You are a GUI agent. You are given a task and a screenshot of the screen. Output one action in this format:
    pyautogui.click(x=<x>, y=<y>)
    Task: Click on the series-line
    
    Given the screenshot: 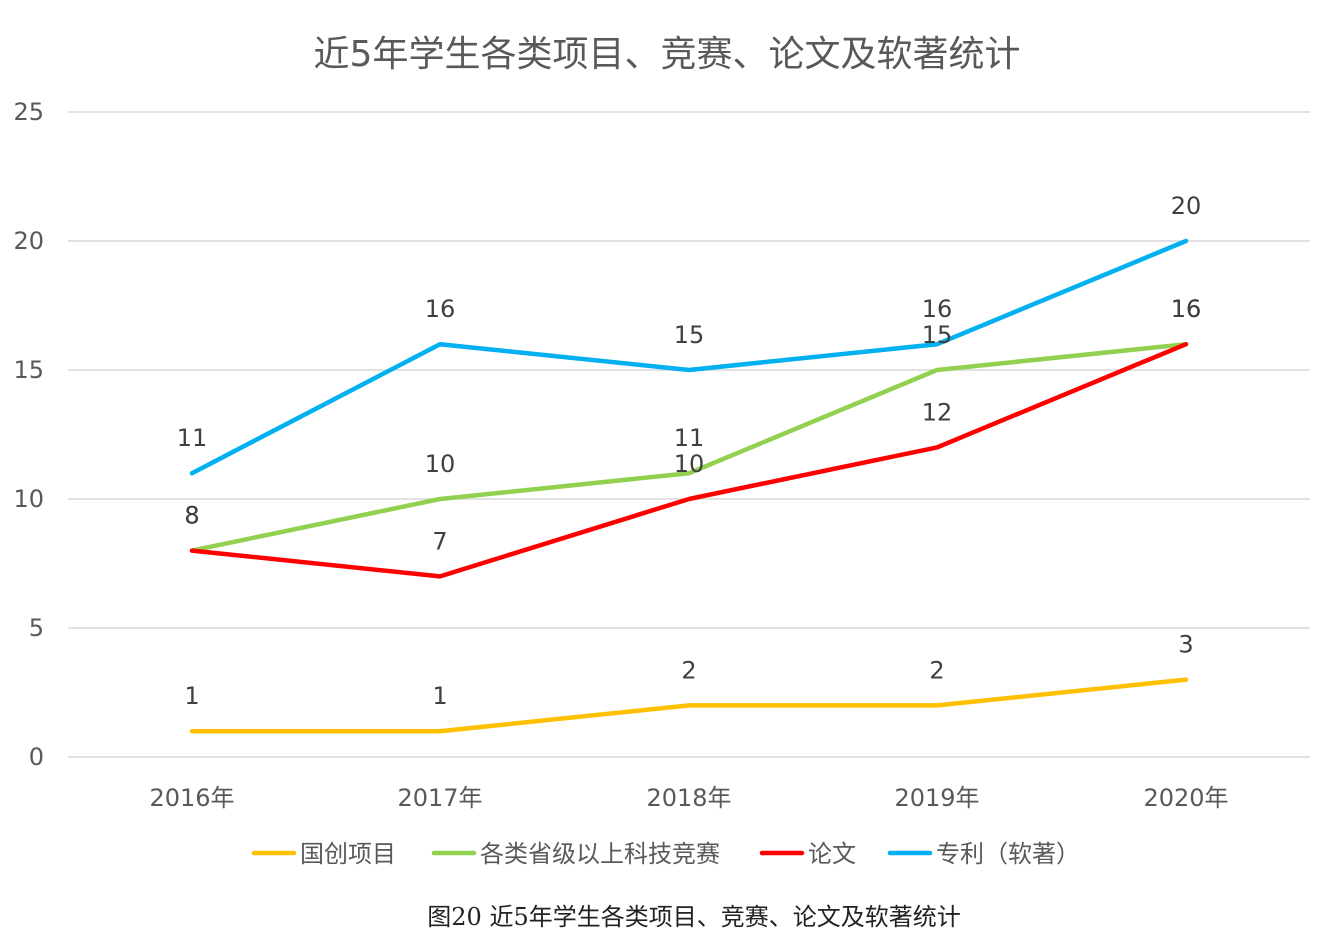 What is the action you would take?
    pyautogui.click(x=689, y=705)
    